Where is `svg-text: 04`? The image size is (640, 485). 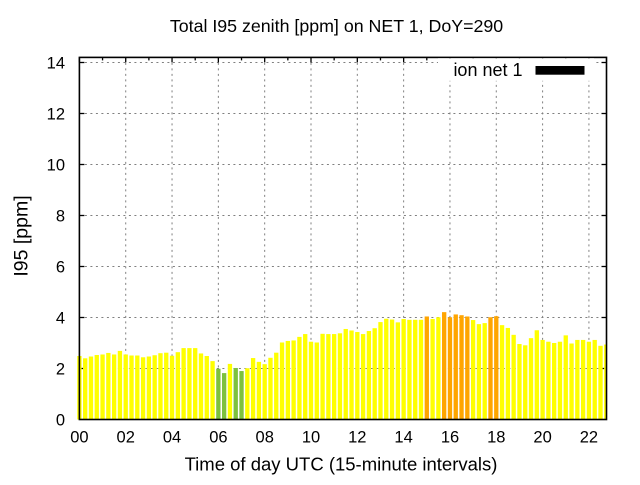 svg-text: 04 is located at coordinates (172, 438).